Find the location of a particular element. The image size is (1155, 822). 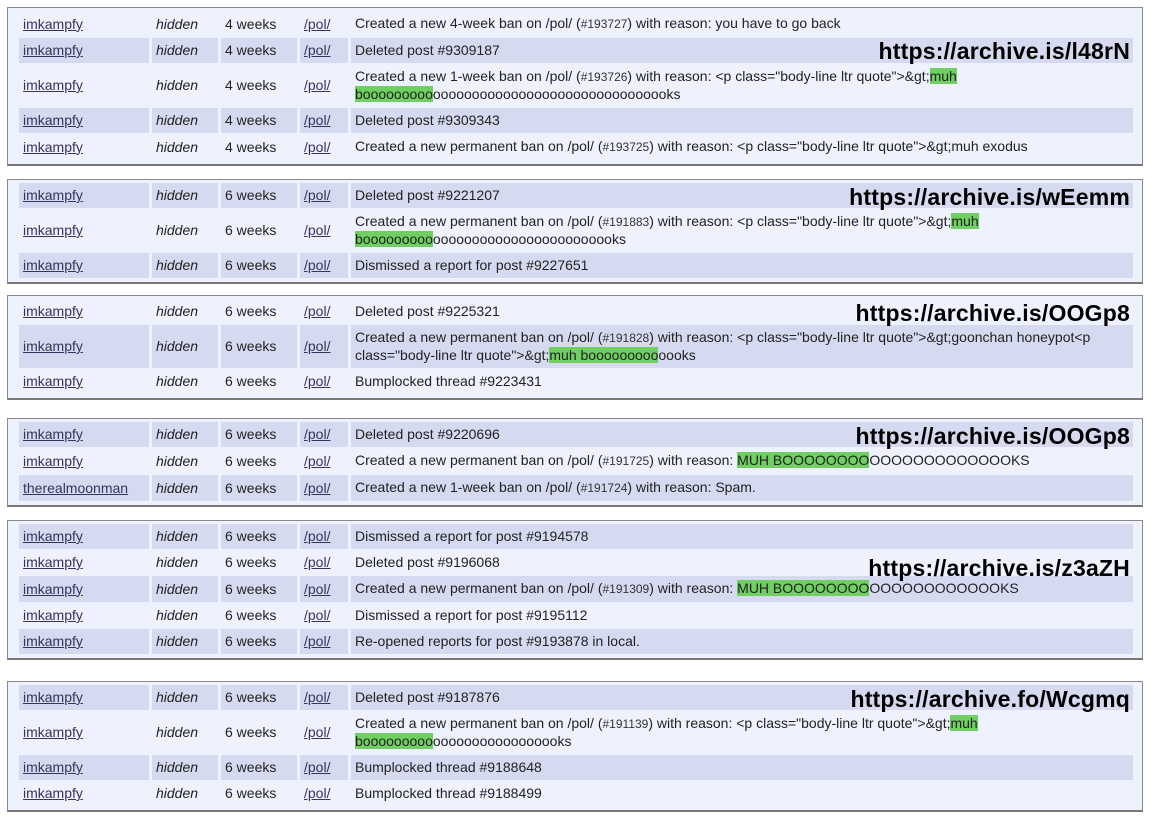

action-cell: Deleted post #9196068 is located at coordinates (742, 562).